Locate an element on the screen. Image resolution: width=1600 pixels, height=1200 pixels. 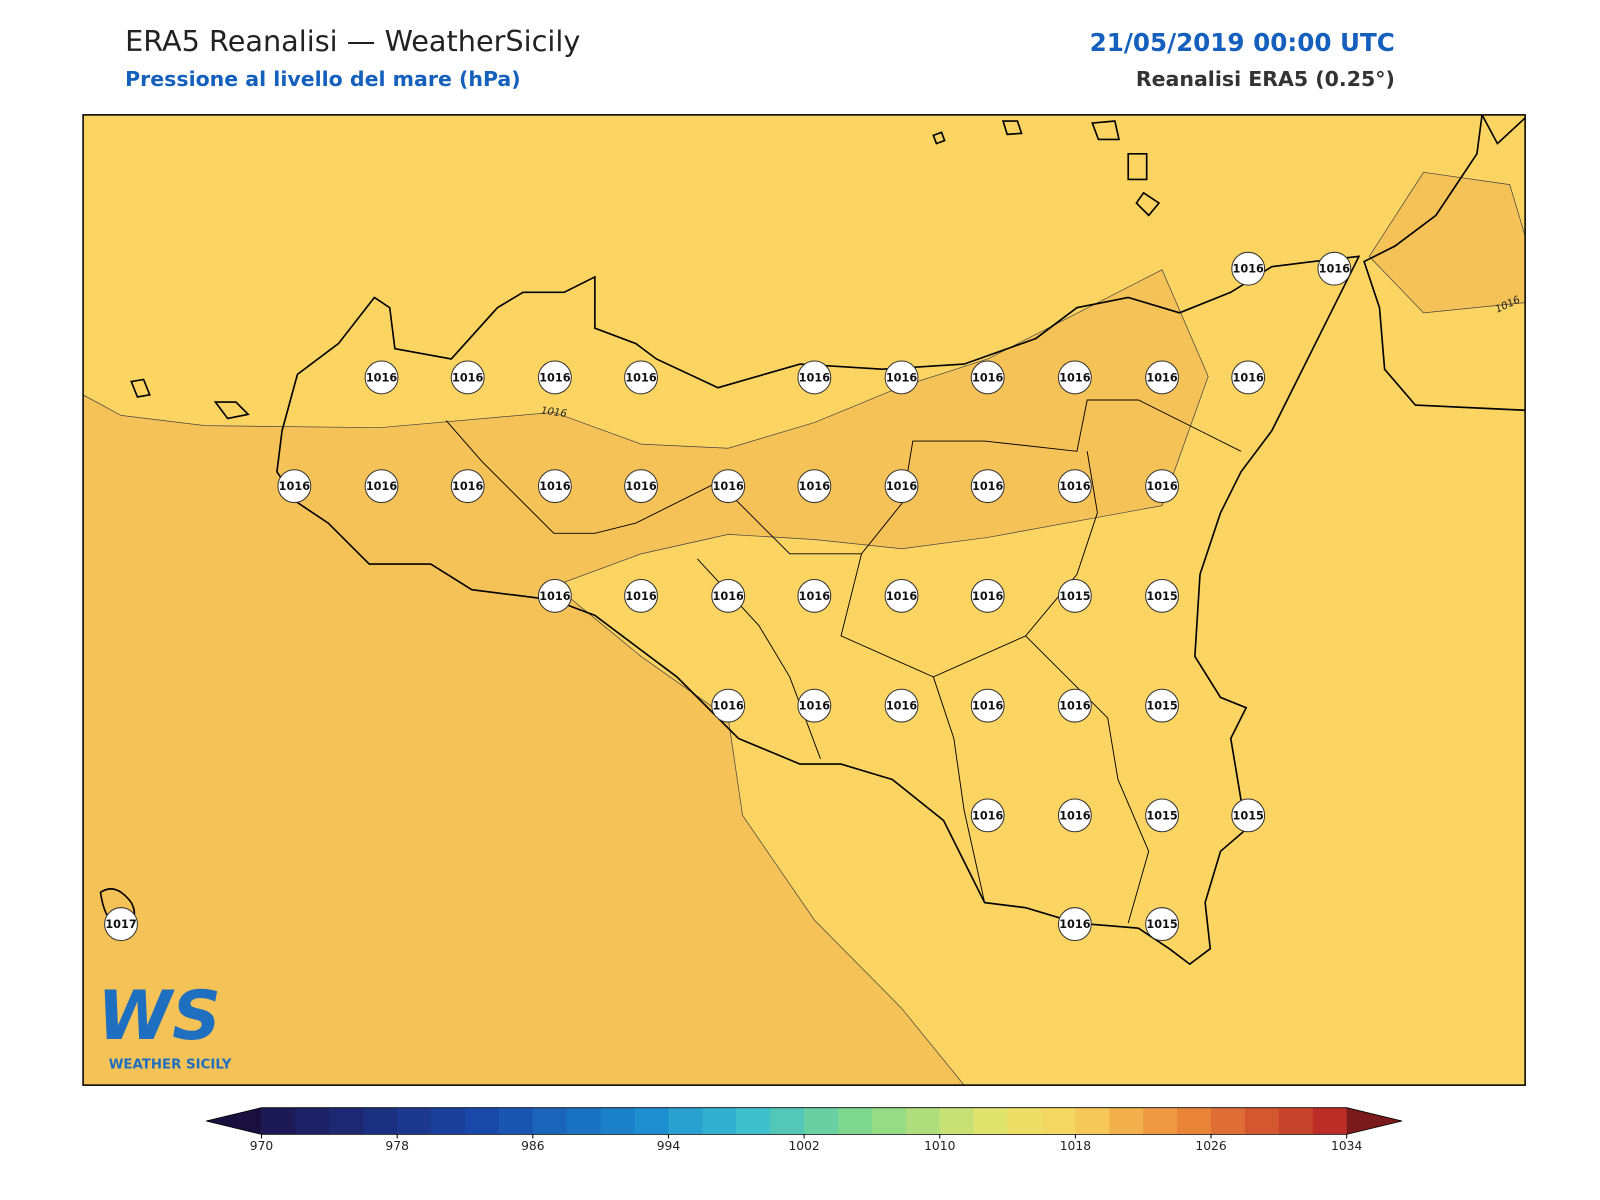
colorbar-tick-label: 978 is located at coordinates (396, 1146).